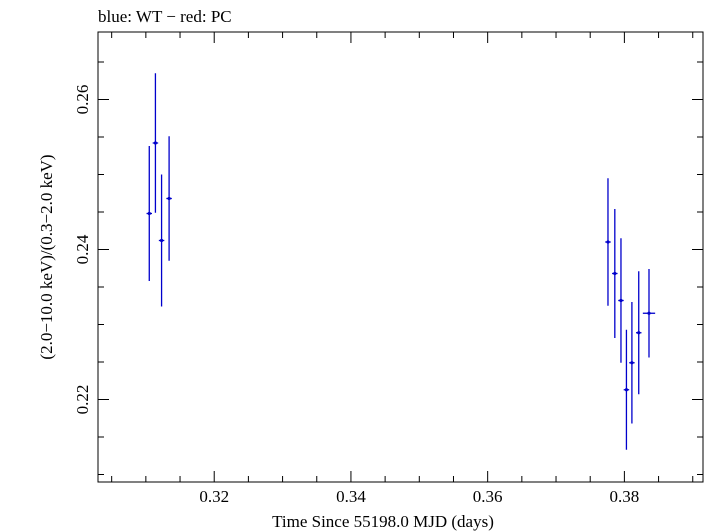 This screenshot has height=532, width=705. I want to click on x-axis-label: Time Since 55198.0 MJD (days), so click(383, 521).